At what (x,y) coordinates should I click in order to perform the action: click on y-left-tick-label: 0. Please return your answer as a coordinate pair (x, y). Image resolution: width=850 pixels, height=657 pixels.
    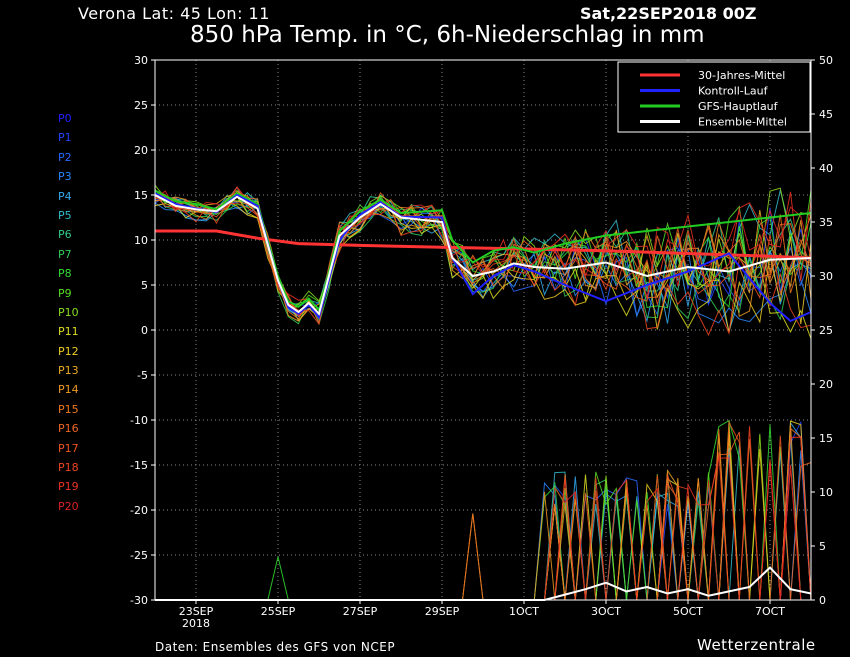
    Looking at the image, I should click on (144, 330).